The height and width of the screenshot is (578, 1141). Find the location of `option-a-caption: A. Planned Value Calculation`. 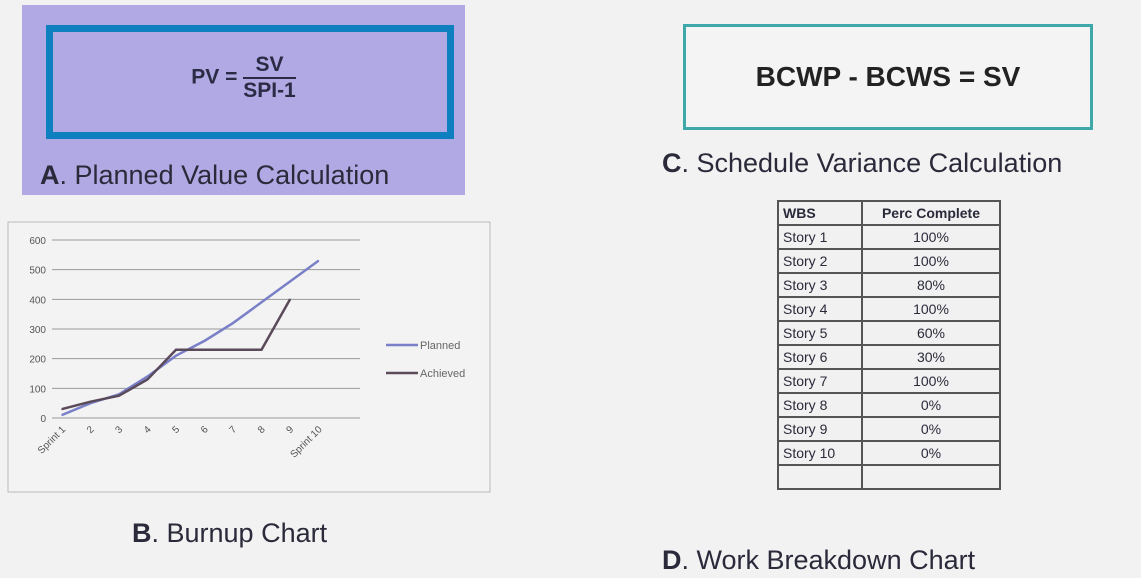

option-a-caption: A. Planned Value Calculation is located at coordinates (214, 175).